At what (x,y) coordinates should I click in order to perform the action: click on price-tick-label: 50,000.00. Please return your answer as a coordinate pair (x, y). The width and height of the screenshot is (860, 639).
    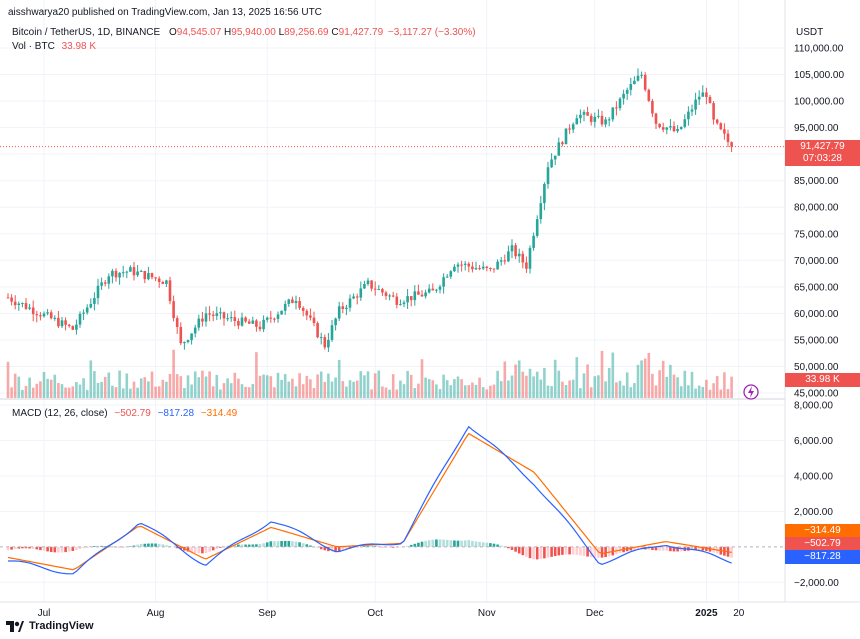
    Looking at the image, I should click on (816, 367).